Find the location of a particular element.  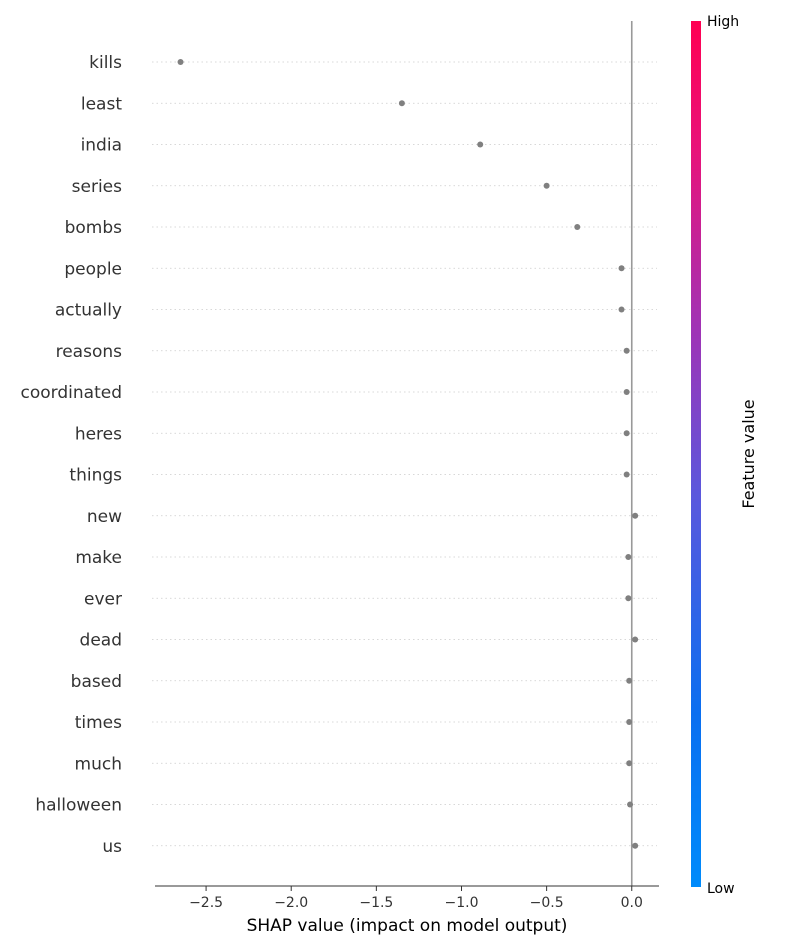

feature-label: series is located at coordinates (97, 187).